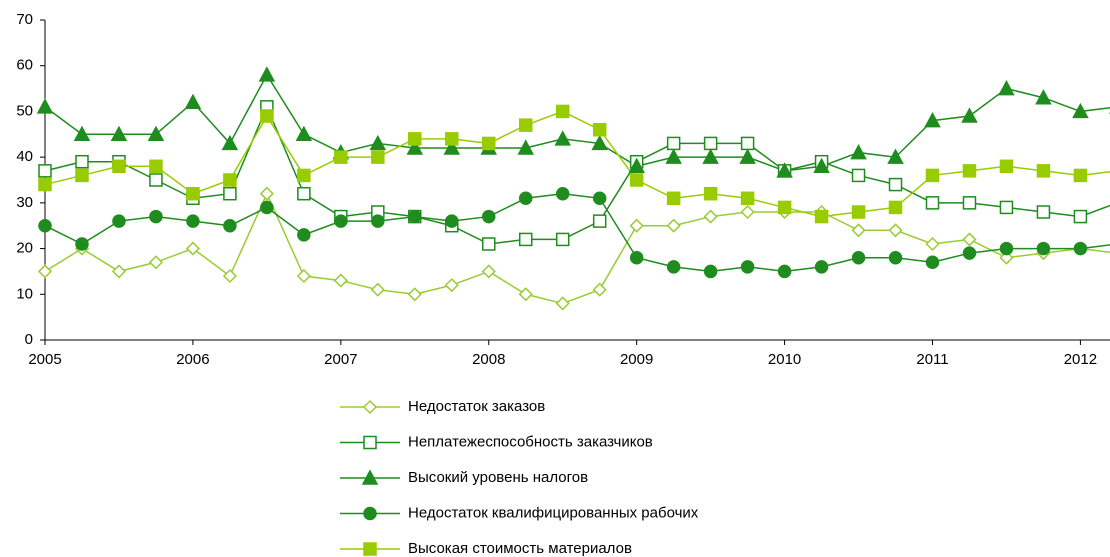 This screenshot has width=1110, height=557. Describe the element at coordinates (784, 359) in the screenshot. I see `x-tick-label: 2010` at that location.